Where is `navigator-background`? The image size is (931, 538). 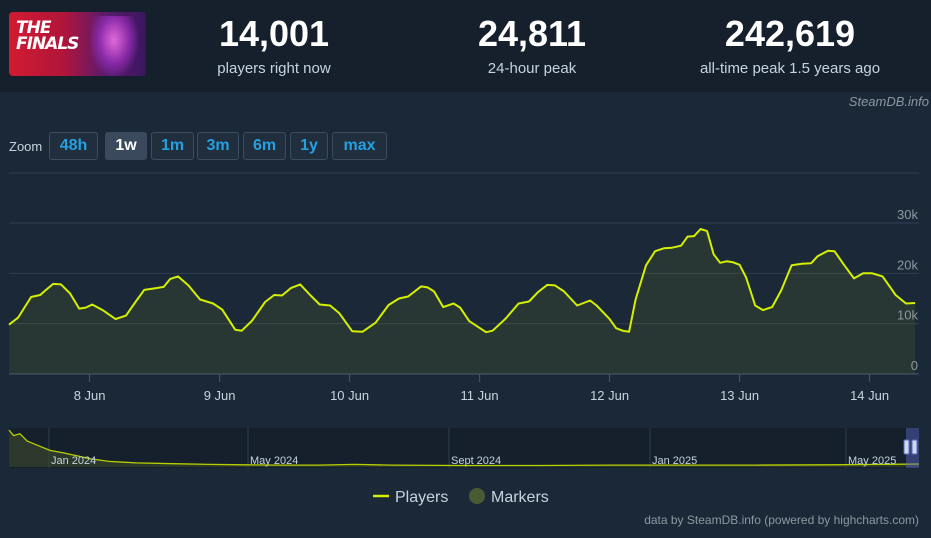 navigator-background is located at coordinates (464, 448).